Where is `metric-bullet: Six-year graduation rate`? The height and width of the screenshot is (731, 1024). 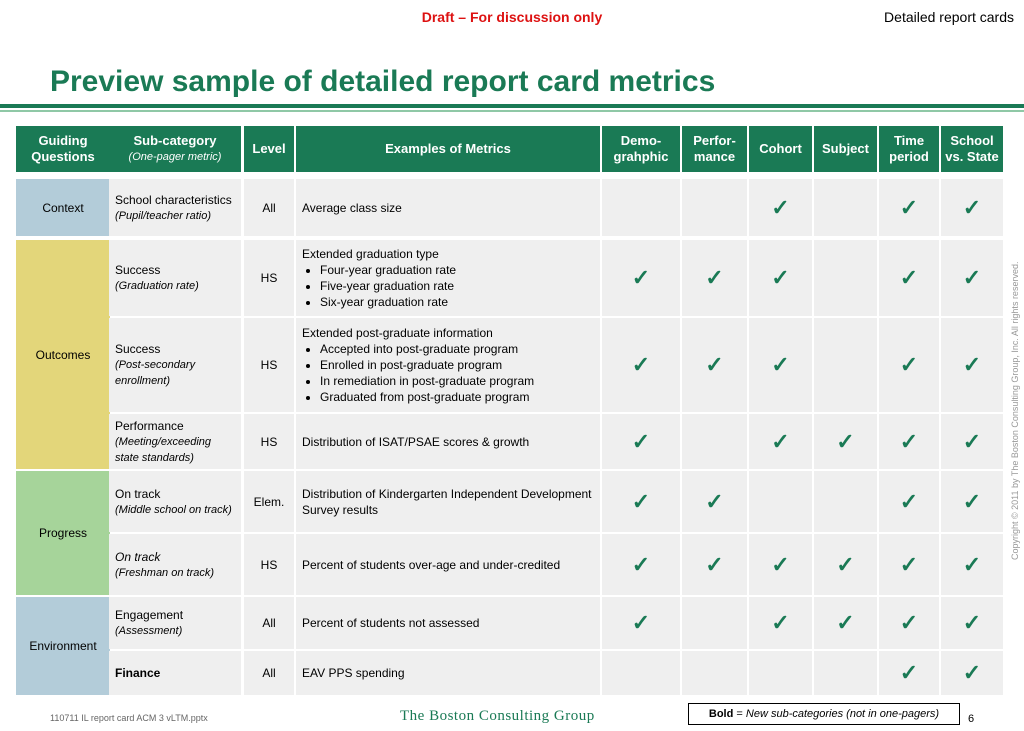
metric-bullet: Six-year graduation rate is located at coordinates (457, 302).